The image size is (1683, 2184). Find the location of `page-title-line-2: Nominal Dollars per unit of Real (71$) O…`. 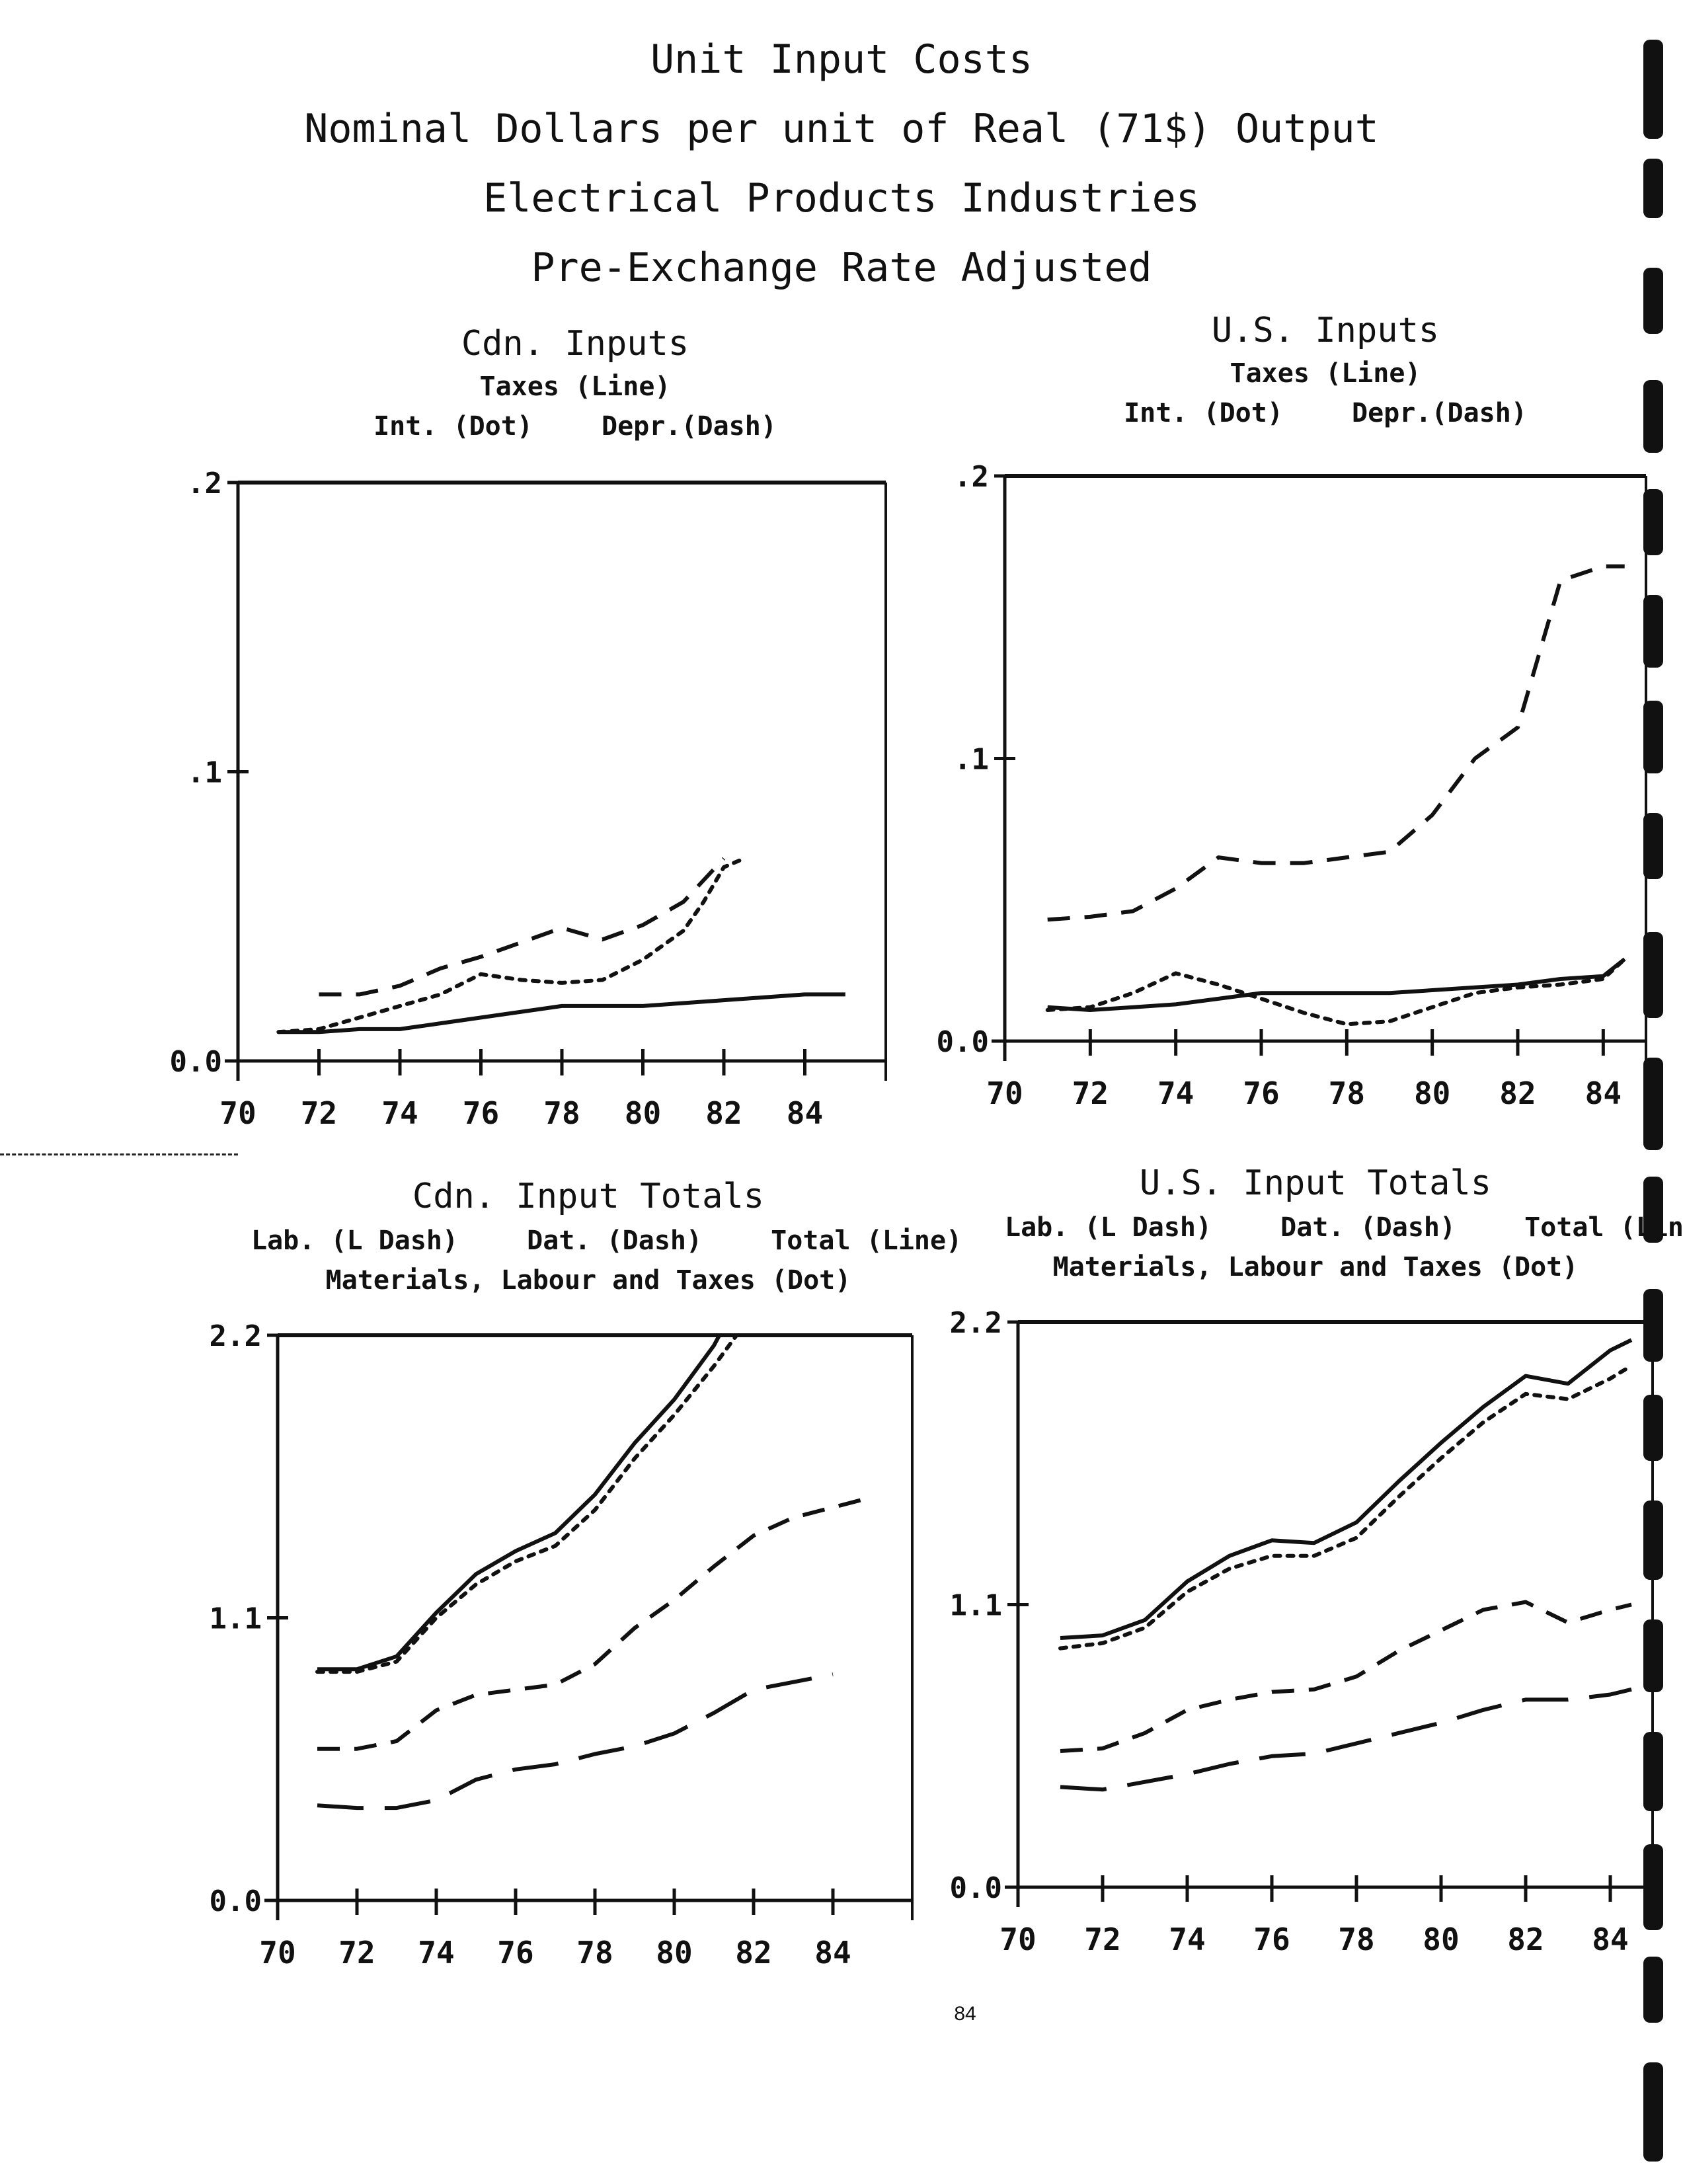

page-title-line-2: Nominal Dollars per unit of Real (71$) O… is located at coordinates (841, 129).